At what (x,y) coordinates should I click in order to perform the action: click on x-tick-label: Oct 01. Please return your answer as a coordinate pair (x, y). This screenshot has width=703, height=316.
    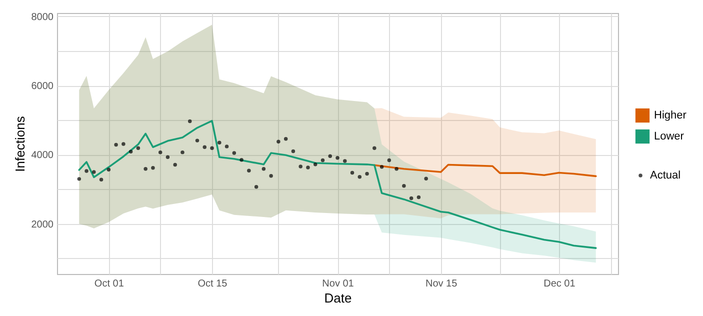
    Looking at the image, I should click on (109, 284).